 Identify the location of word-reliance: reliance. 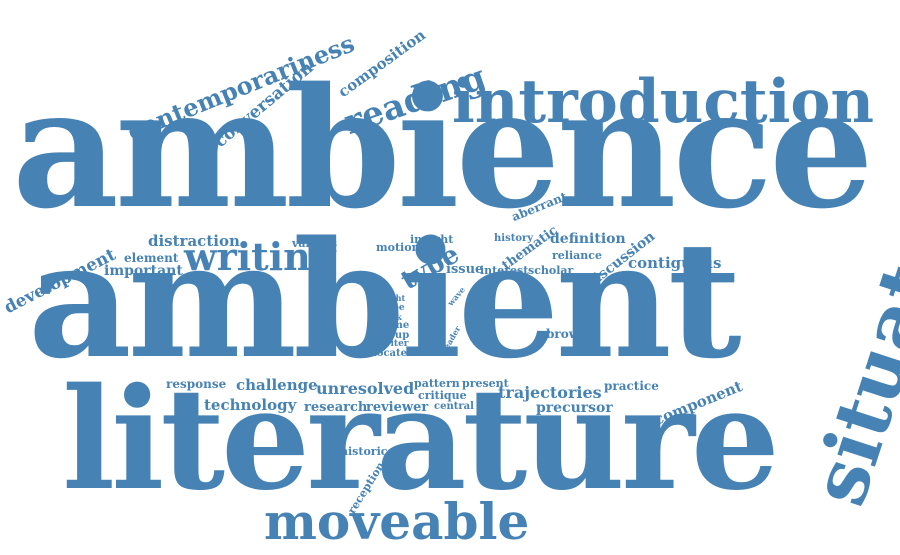
(577, 255).